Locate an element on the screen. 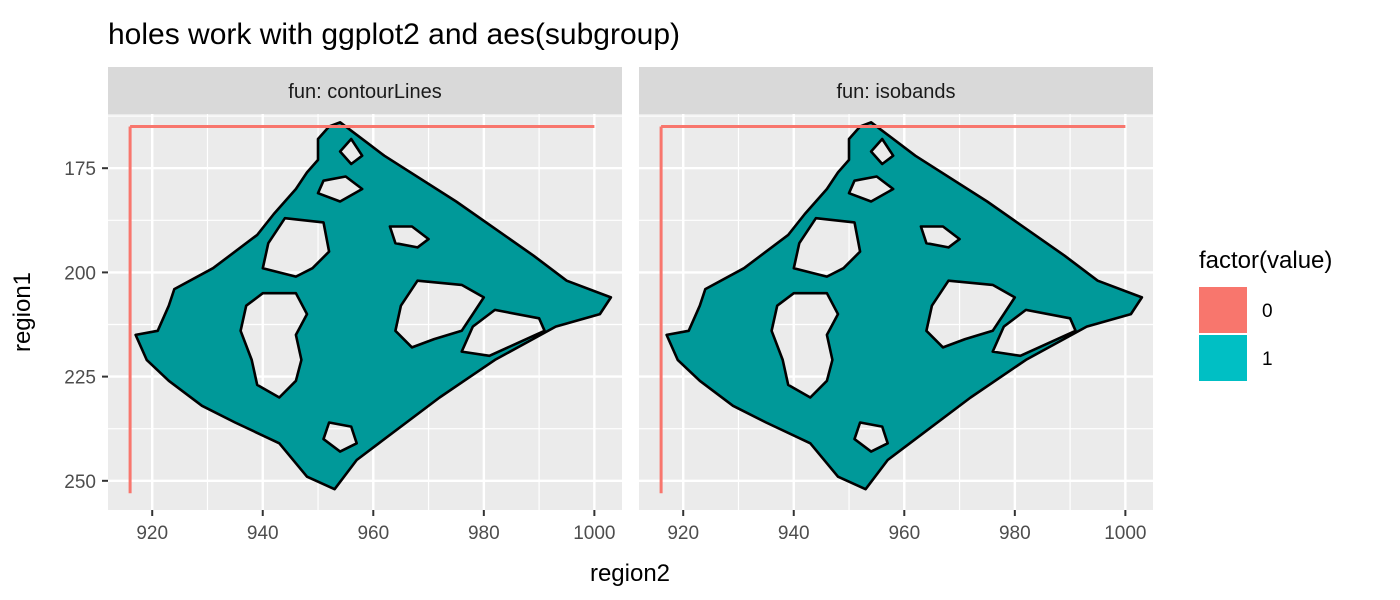 The height and width of the screenshot is (600, 1400). legend-title: factor(value) is located at coordinates (1265, 260).